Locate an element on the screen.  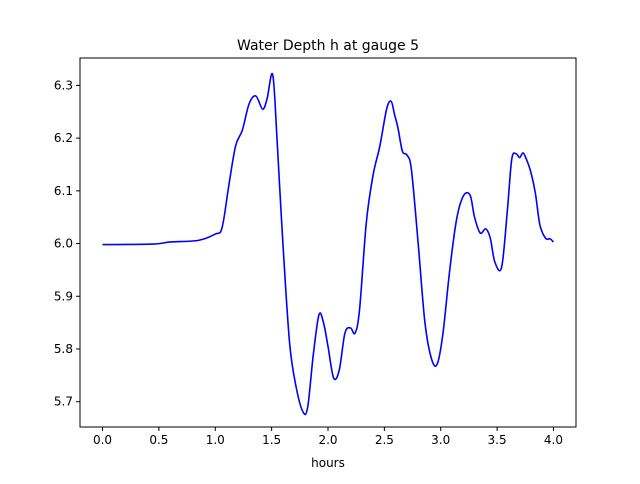
x-tick-label: 1.5 is located at coordinates (271, 440).